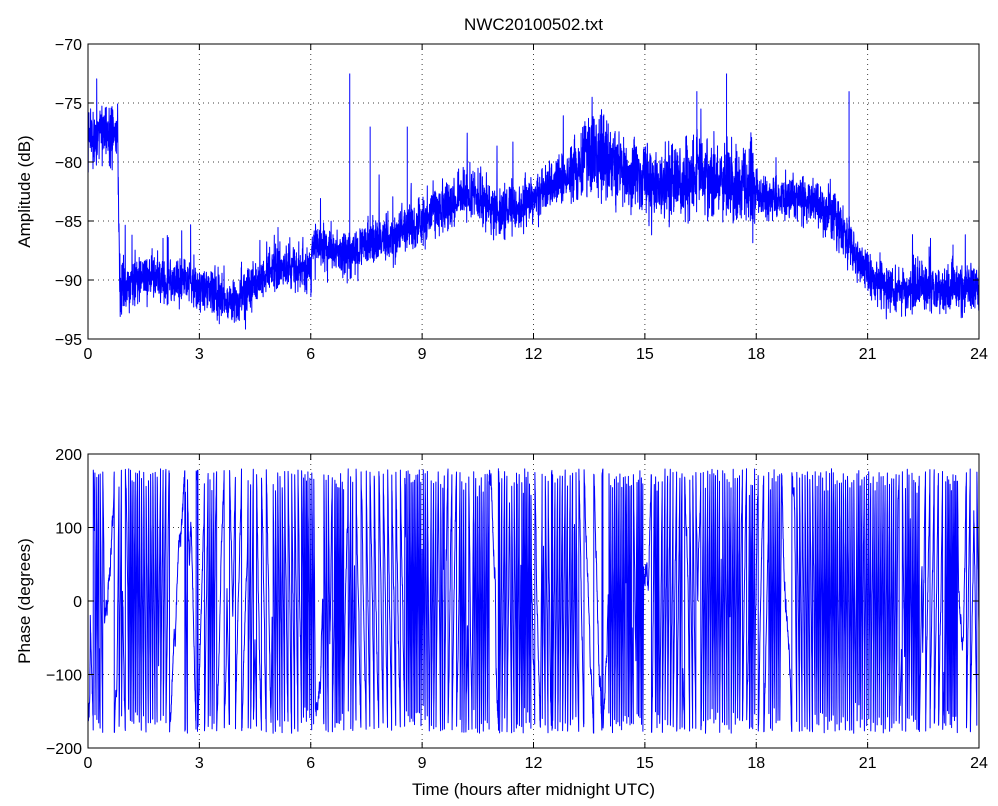 This screenshot has height=806, width=998. What do you see at coordinates (24, 601) in the screenshot?
I see `phase-y-axis-label: Phase (degrees)` at bounding box center [24, 601].